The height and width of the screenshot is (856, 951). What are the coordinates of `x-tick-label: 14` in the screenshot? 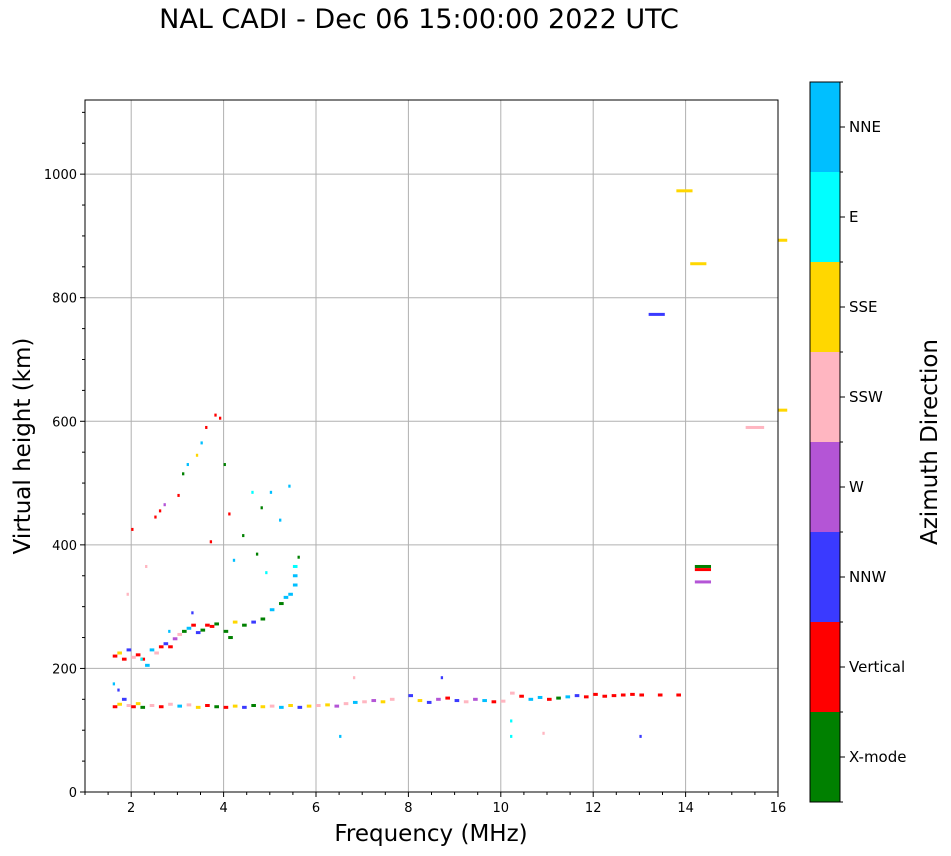 It's located at (685, 808).